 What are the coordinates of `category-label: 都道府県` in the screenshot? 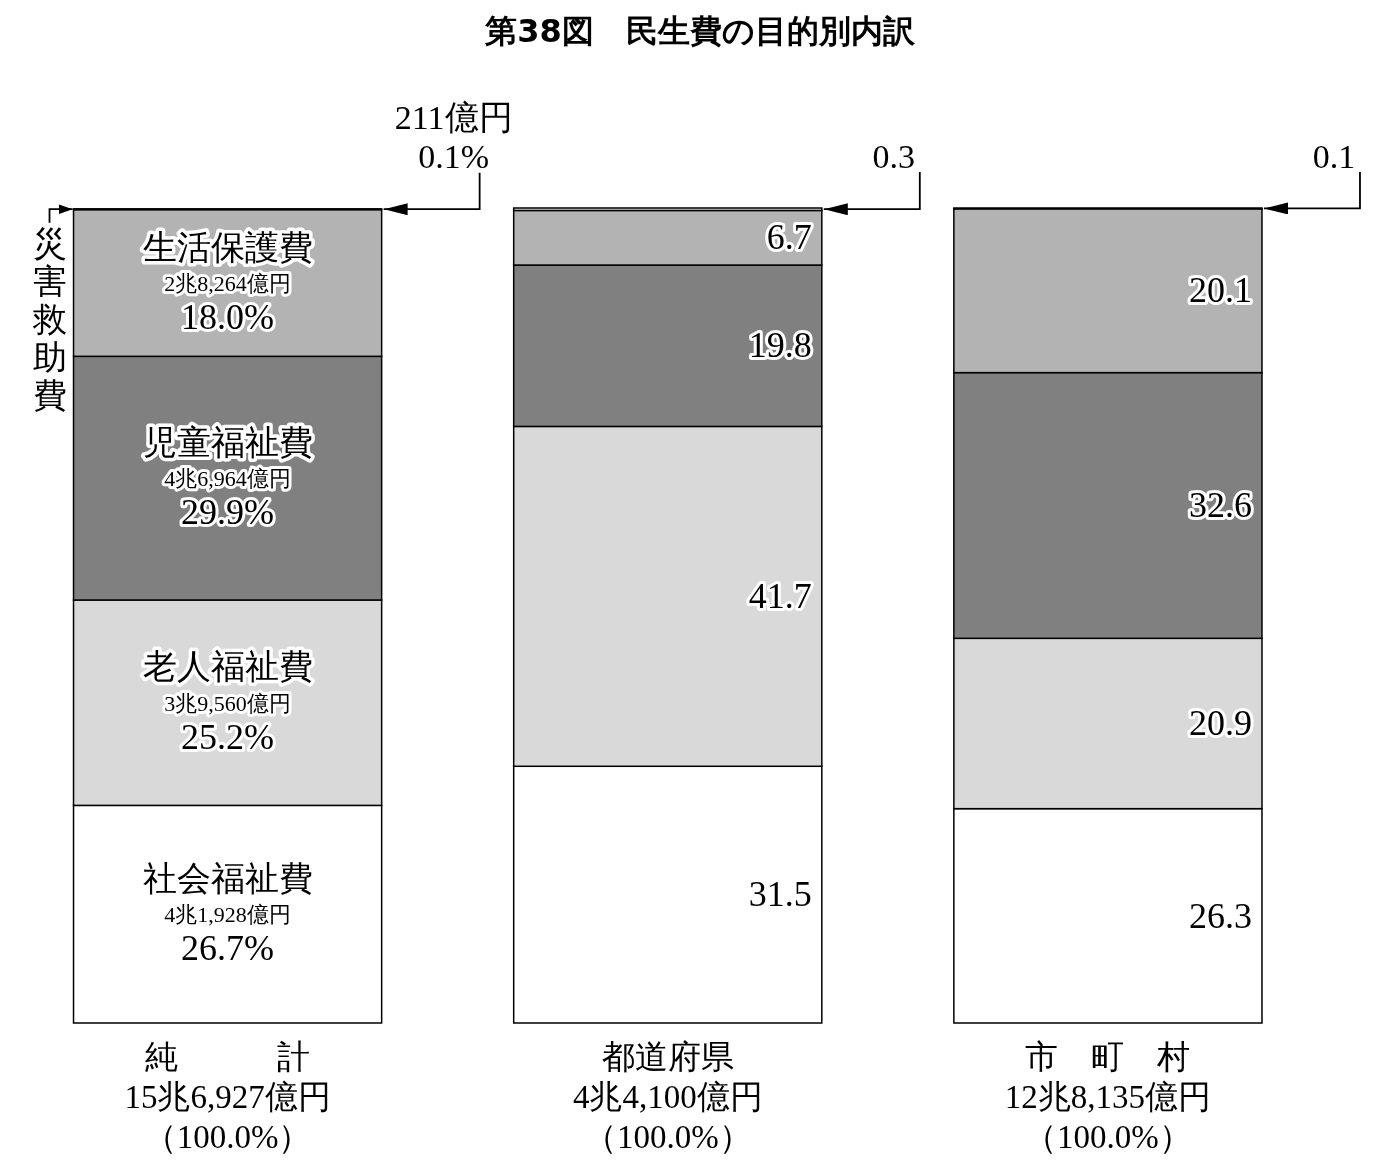 It's located at (667, 1056).